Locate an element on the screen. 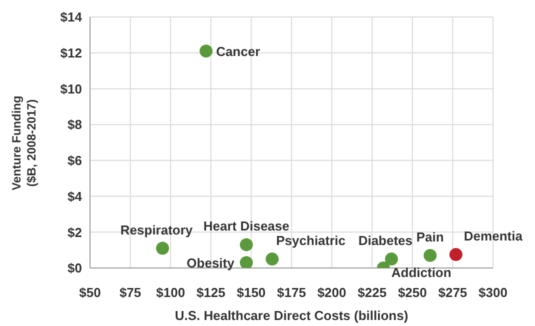  y-tick-label: $0 is located at coordinates (75, 268).